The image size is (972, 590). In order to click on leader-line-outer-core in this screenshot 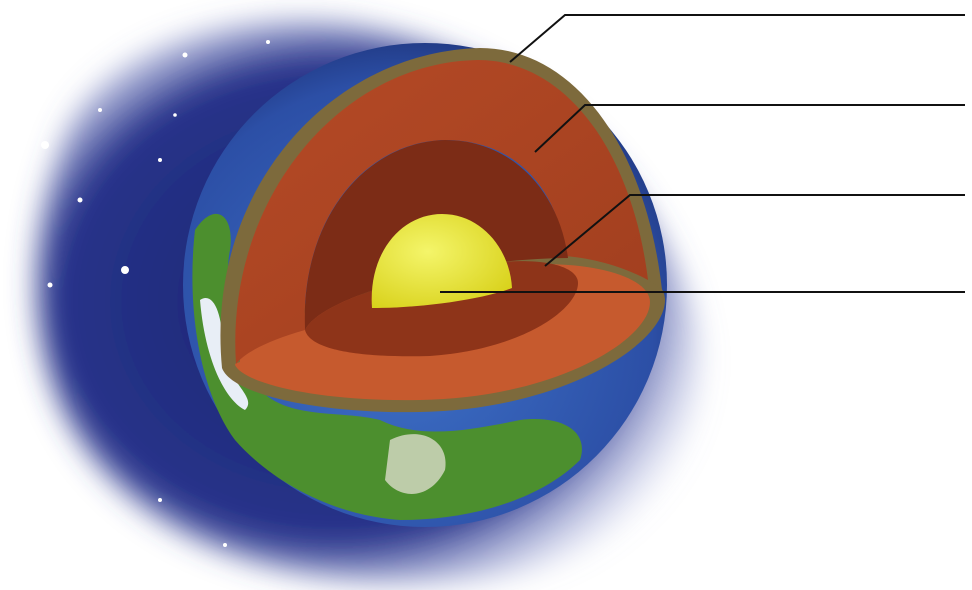, I will do `click(754, 230)`.